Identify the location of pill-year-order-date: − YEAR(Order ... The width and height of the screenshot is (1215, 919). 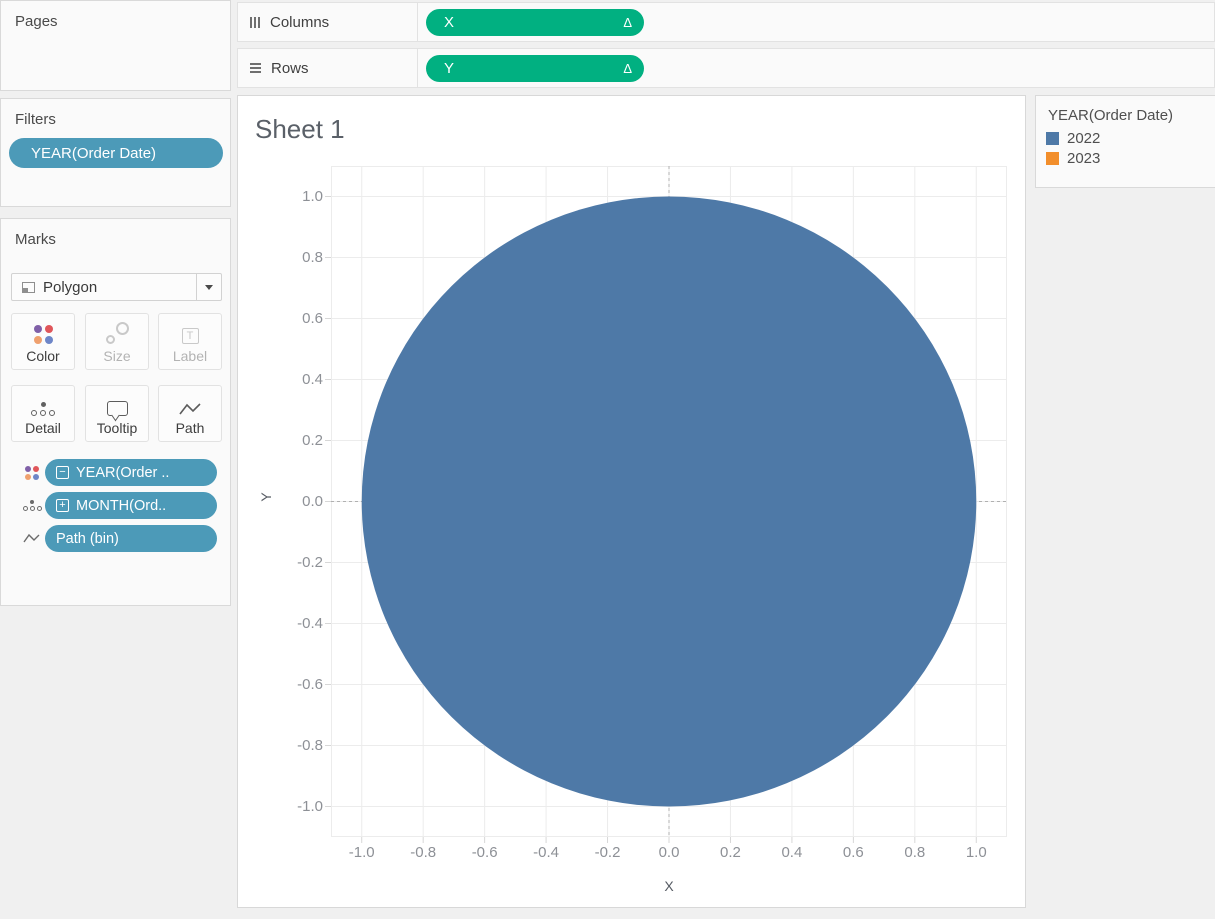
(131, 472).